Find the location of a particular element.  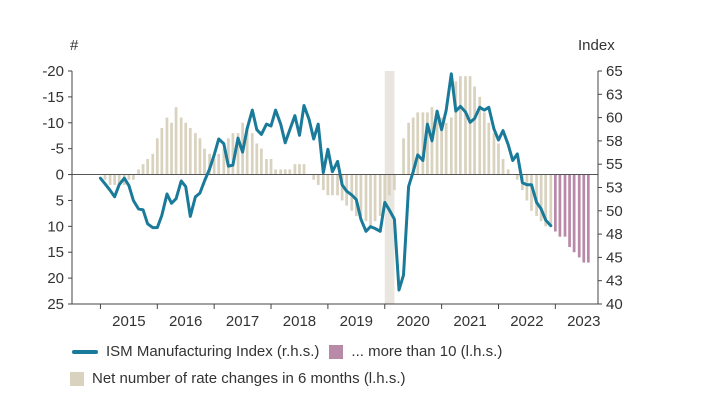

x-tick-label: 2018 is located at coordinates (299, 321).